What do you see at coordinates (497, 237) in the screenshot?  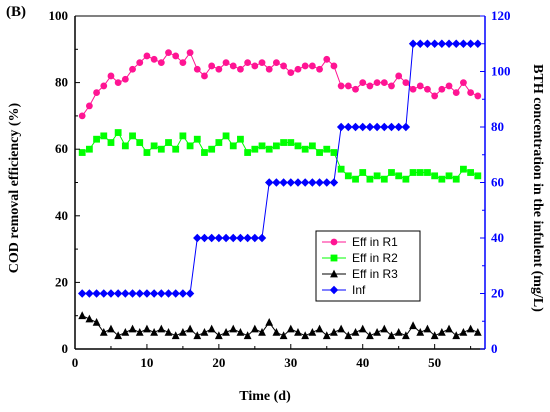 I see `right-y-tick-label: 40` at bounding box center [497, 237].